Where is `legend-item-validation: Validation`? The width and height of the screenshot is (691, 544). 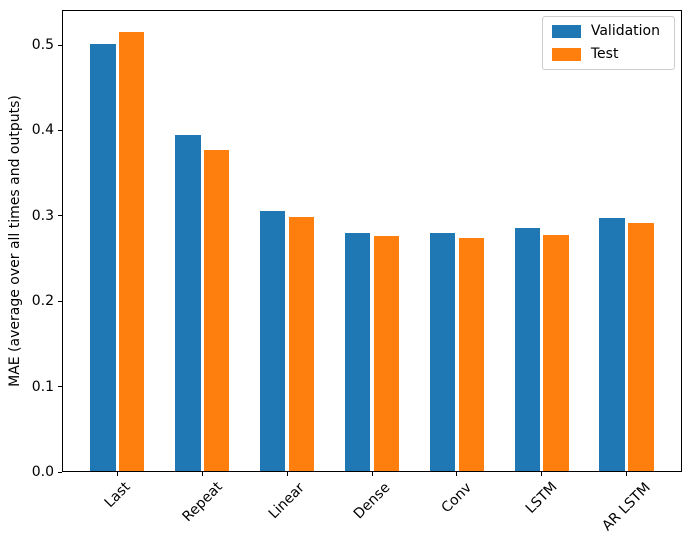 legend-item-validation: Validation is located at coordinates (607, 31).